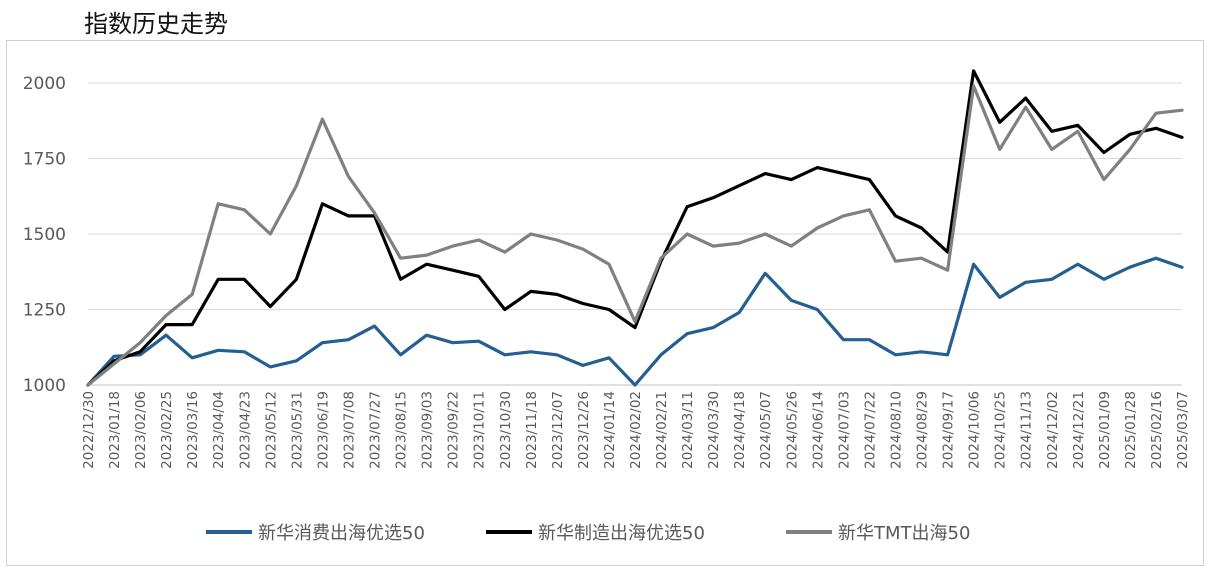 The width and height of the screenshot is (1212, 574). I want to click on x-tick-label: 2024/07/22, so click(870, 430).